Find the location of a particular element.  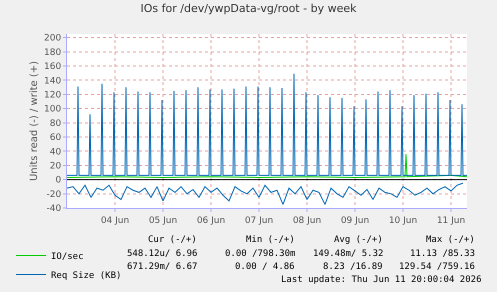

text: Last update: Thu Jun 11 20:00:04 2026 is located at coordinates (381, 280).